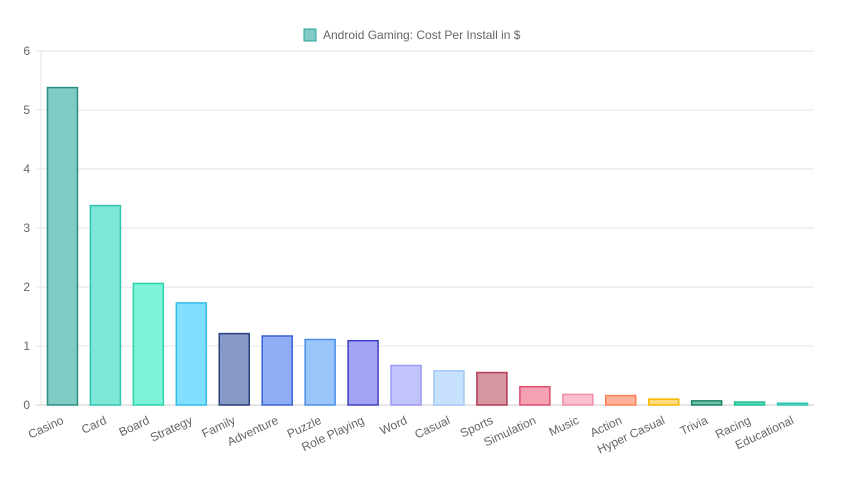 The width and height of the screenshot is (867, 481). I want to click on bar-casual, so click(449, 388).